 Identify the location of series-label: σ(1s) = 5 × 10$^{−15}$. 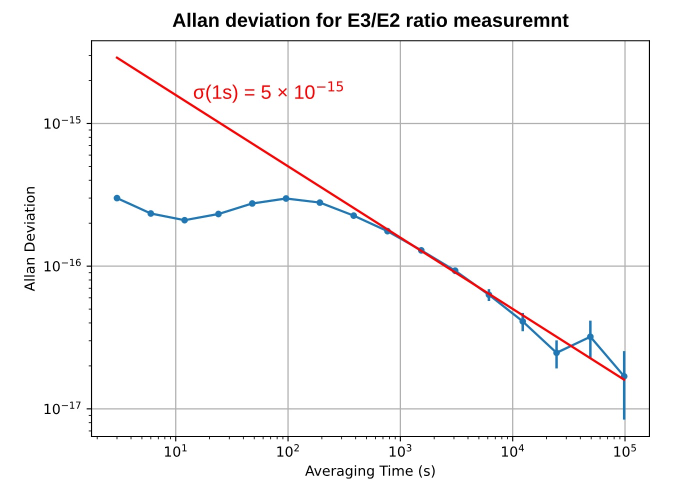
(269, 92).